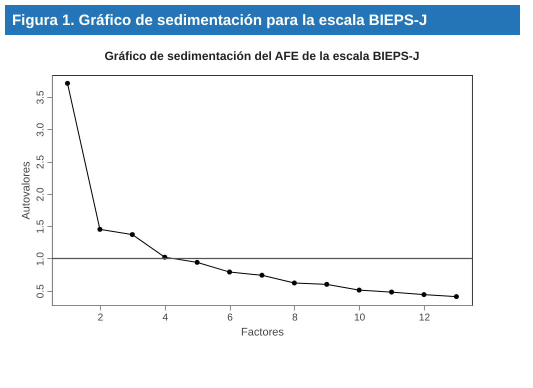  Describe the element at coordinates (40, 291) in the screenshot. I see `y-tick-label: 0.5` at that location.